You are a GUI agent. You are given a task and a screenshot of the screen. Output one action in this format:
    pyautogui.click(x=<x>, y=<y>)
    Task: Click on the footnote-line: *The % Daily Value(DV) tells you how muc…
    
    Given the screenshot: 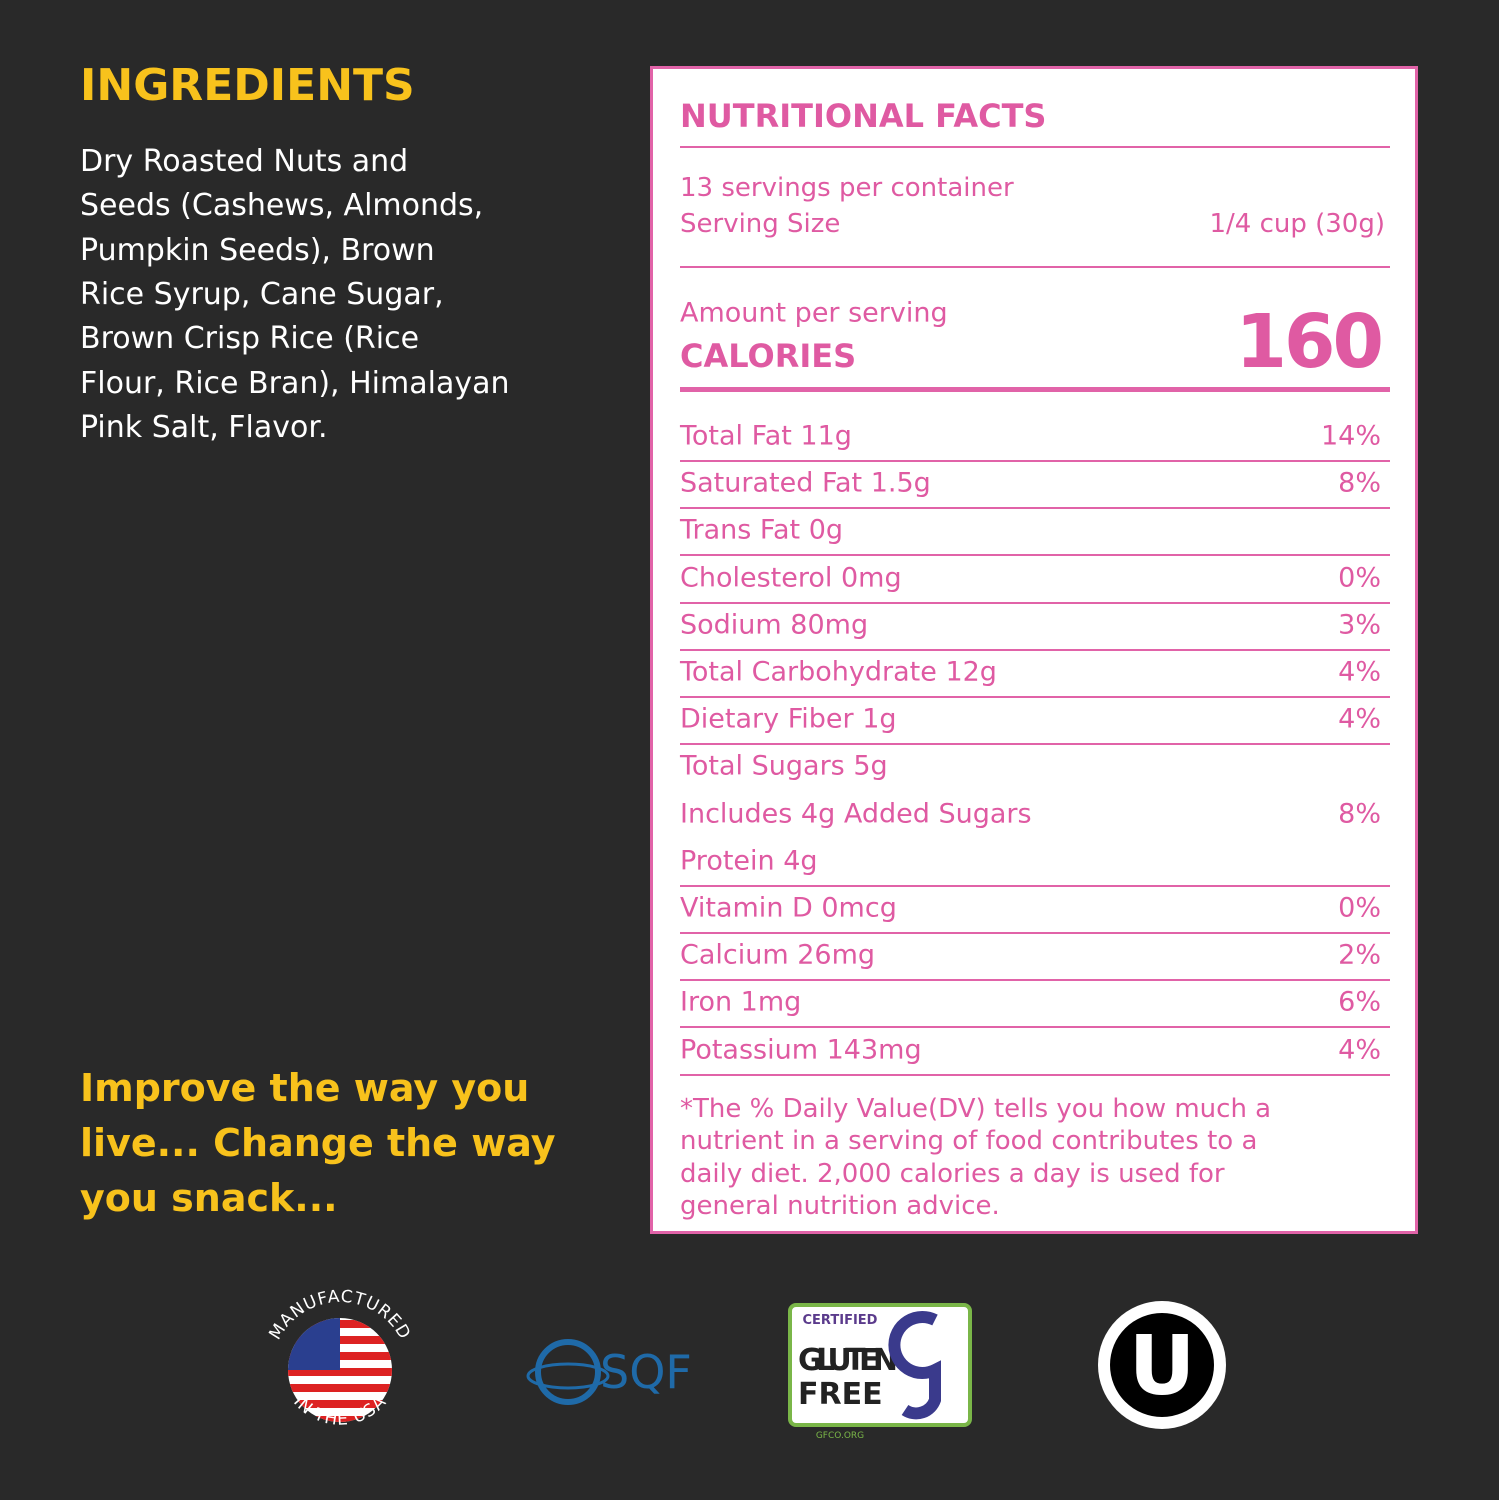 What is the action you would take?
    pyautogui.click(x=976, y=1109)
    